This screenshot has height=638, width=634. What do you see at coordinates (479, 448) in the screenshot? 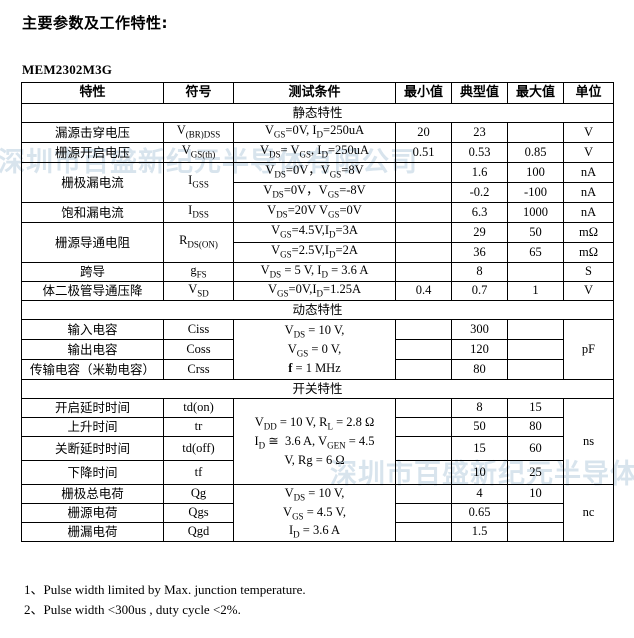
I see `row-typ: 15` at bounding box center [479, 448].